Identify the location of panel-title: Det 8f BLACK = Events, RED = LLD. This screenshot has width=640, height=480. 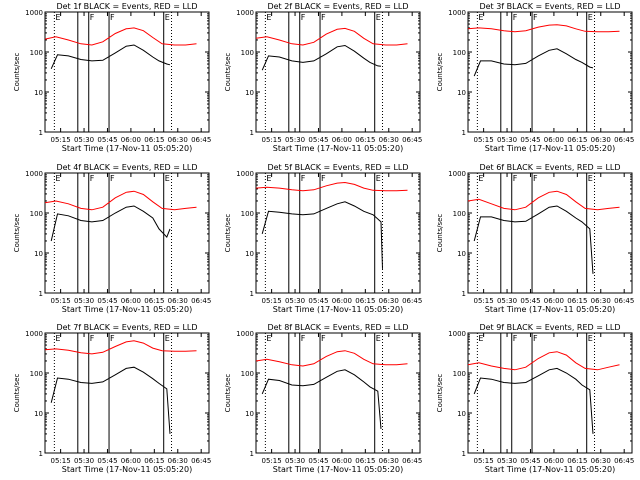
(337, 327).